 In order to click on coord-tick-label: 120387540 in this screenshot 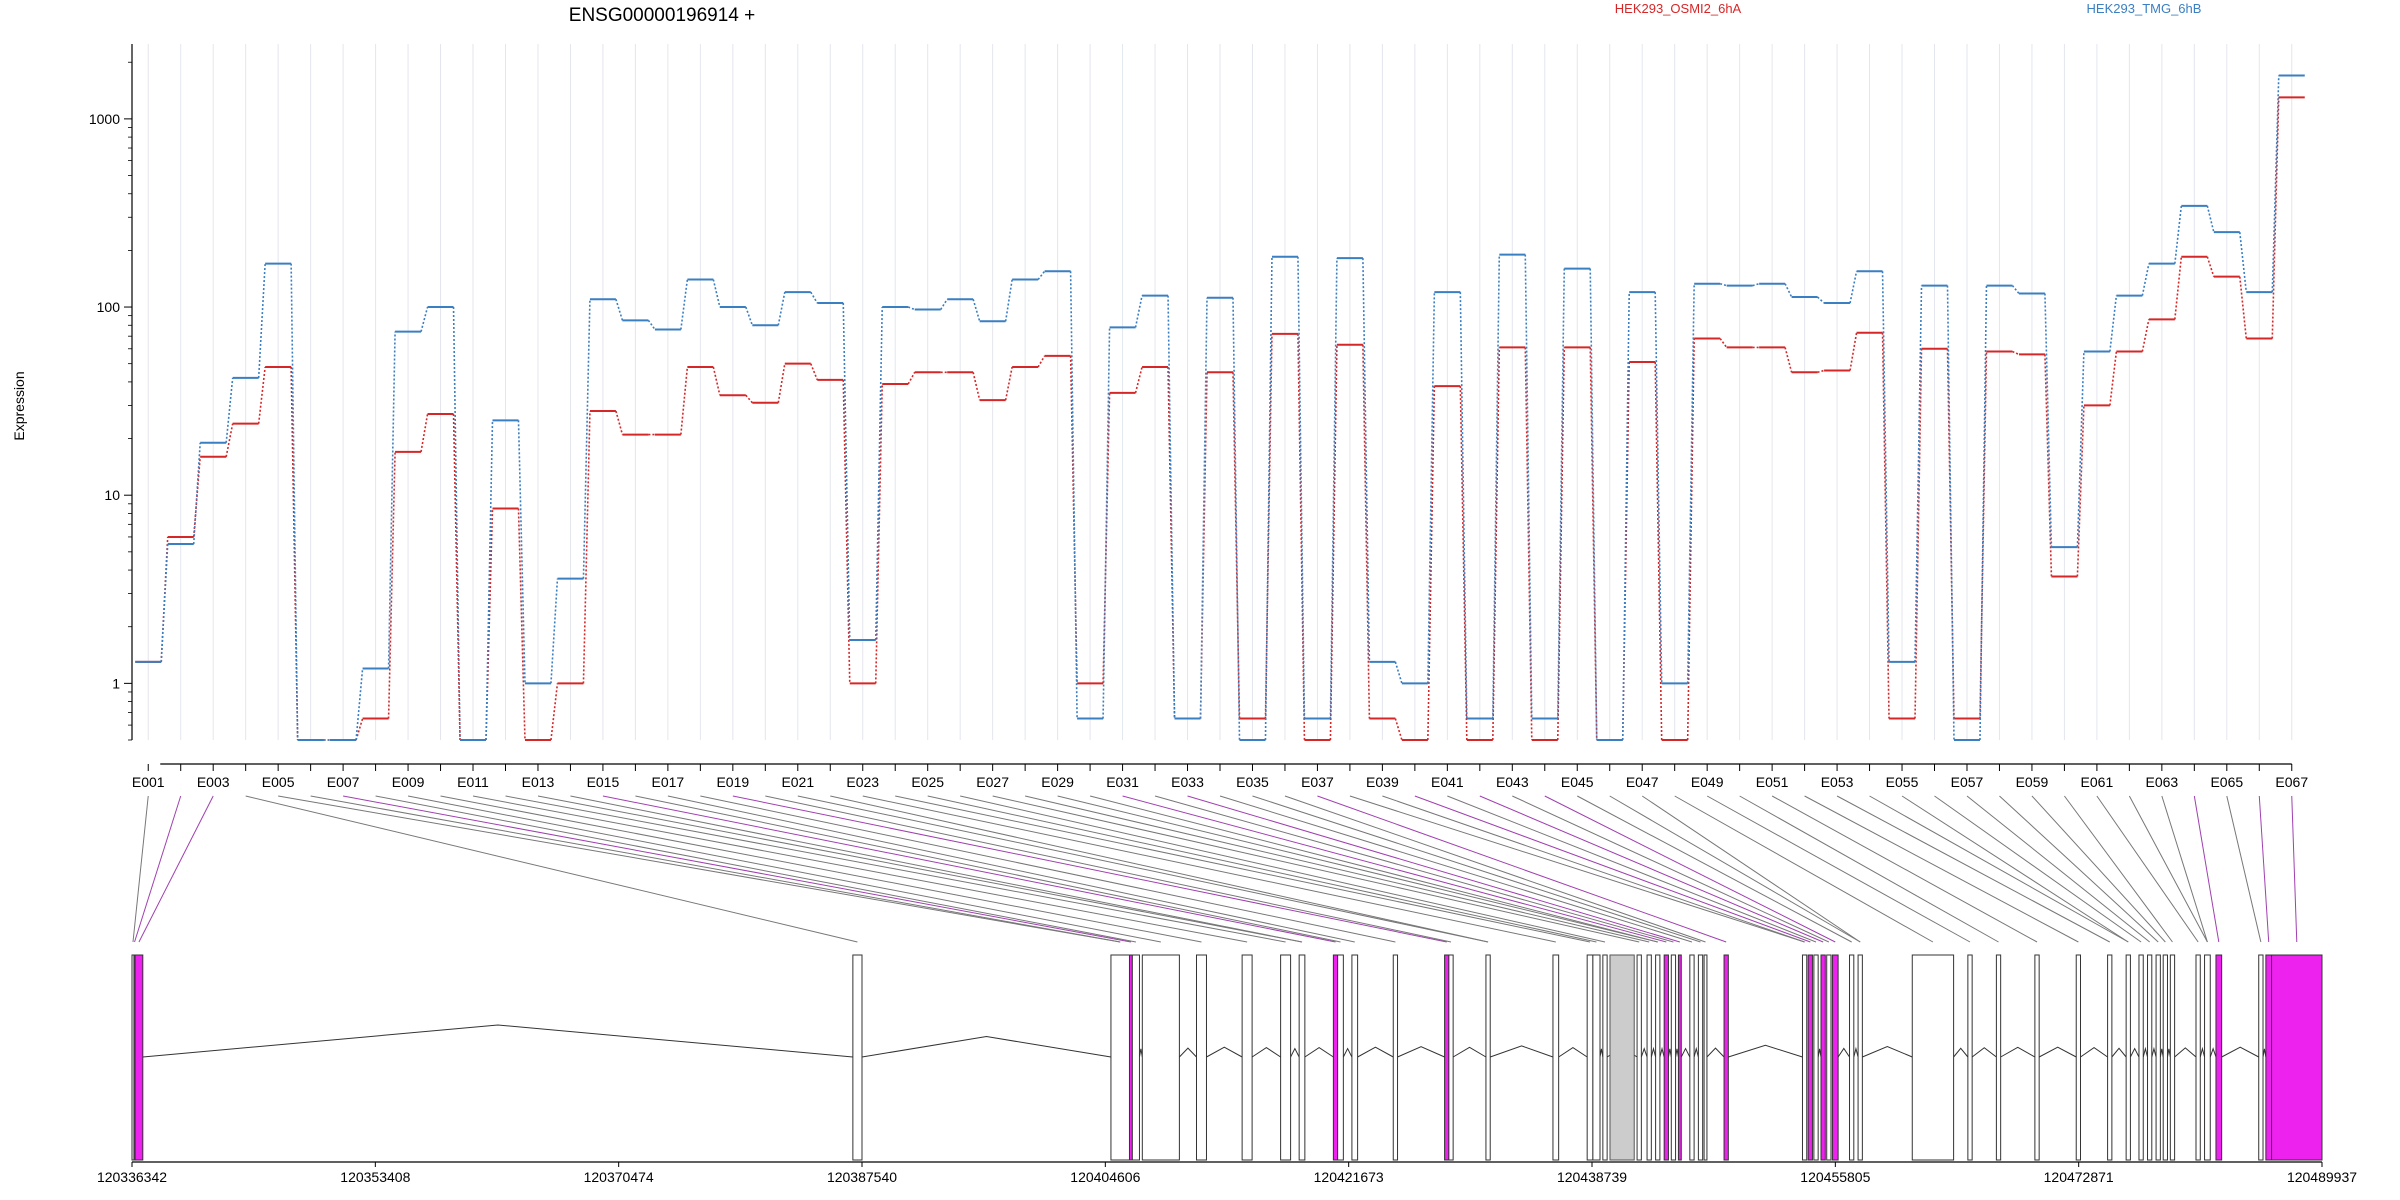, I will do `click(862, 1177)`.